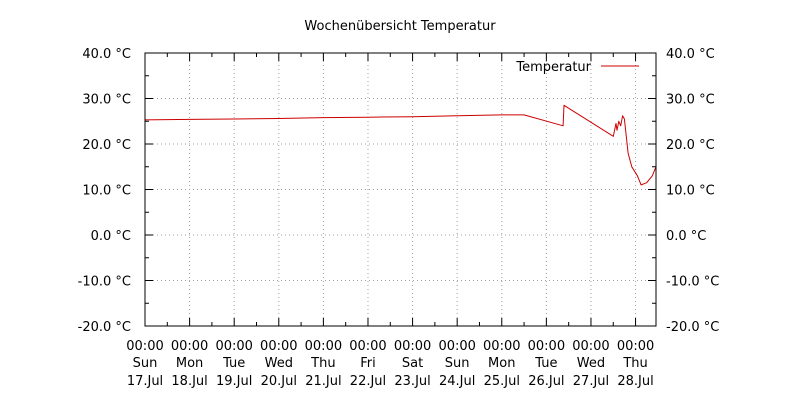 The height and width of the screenshot is (400, 800). I want to click on x-tick-date: 26.Jul, so click(546, 381).